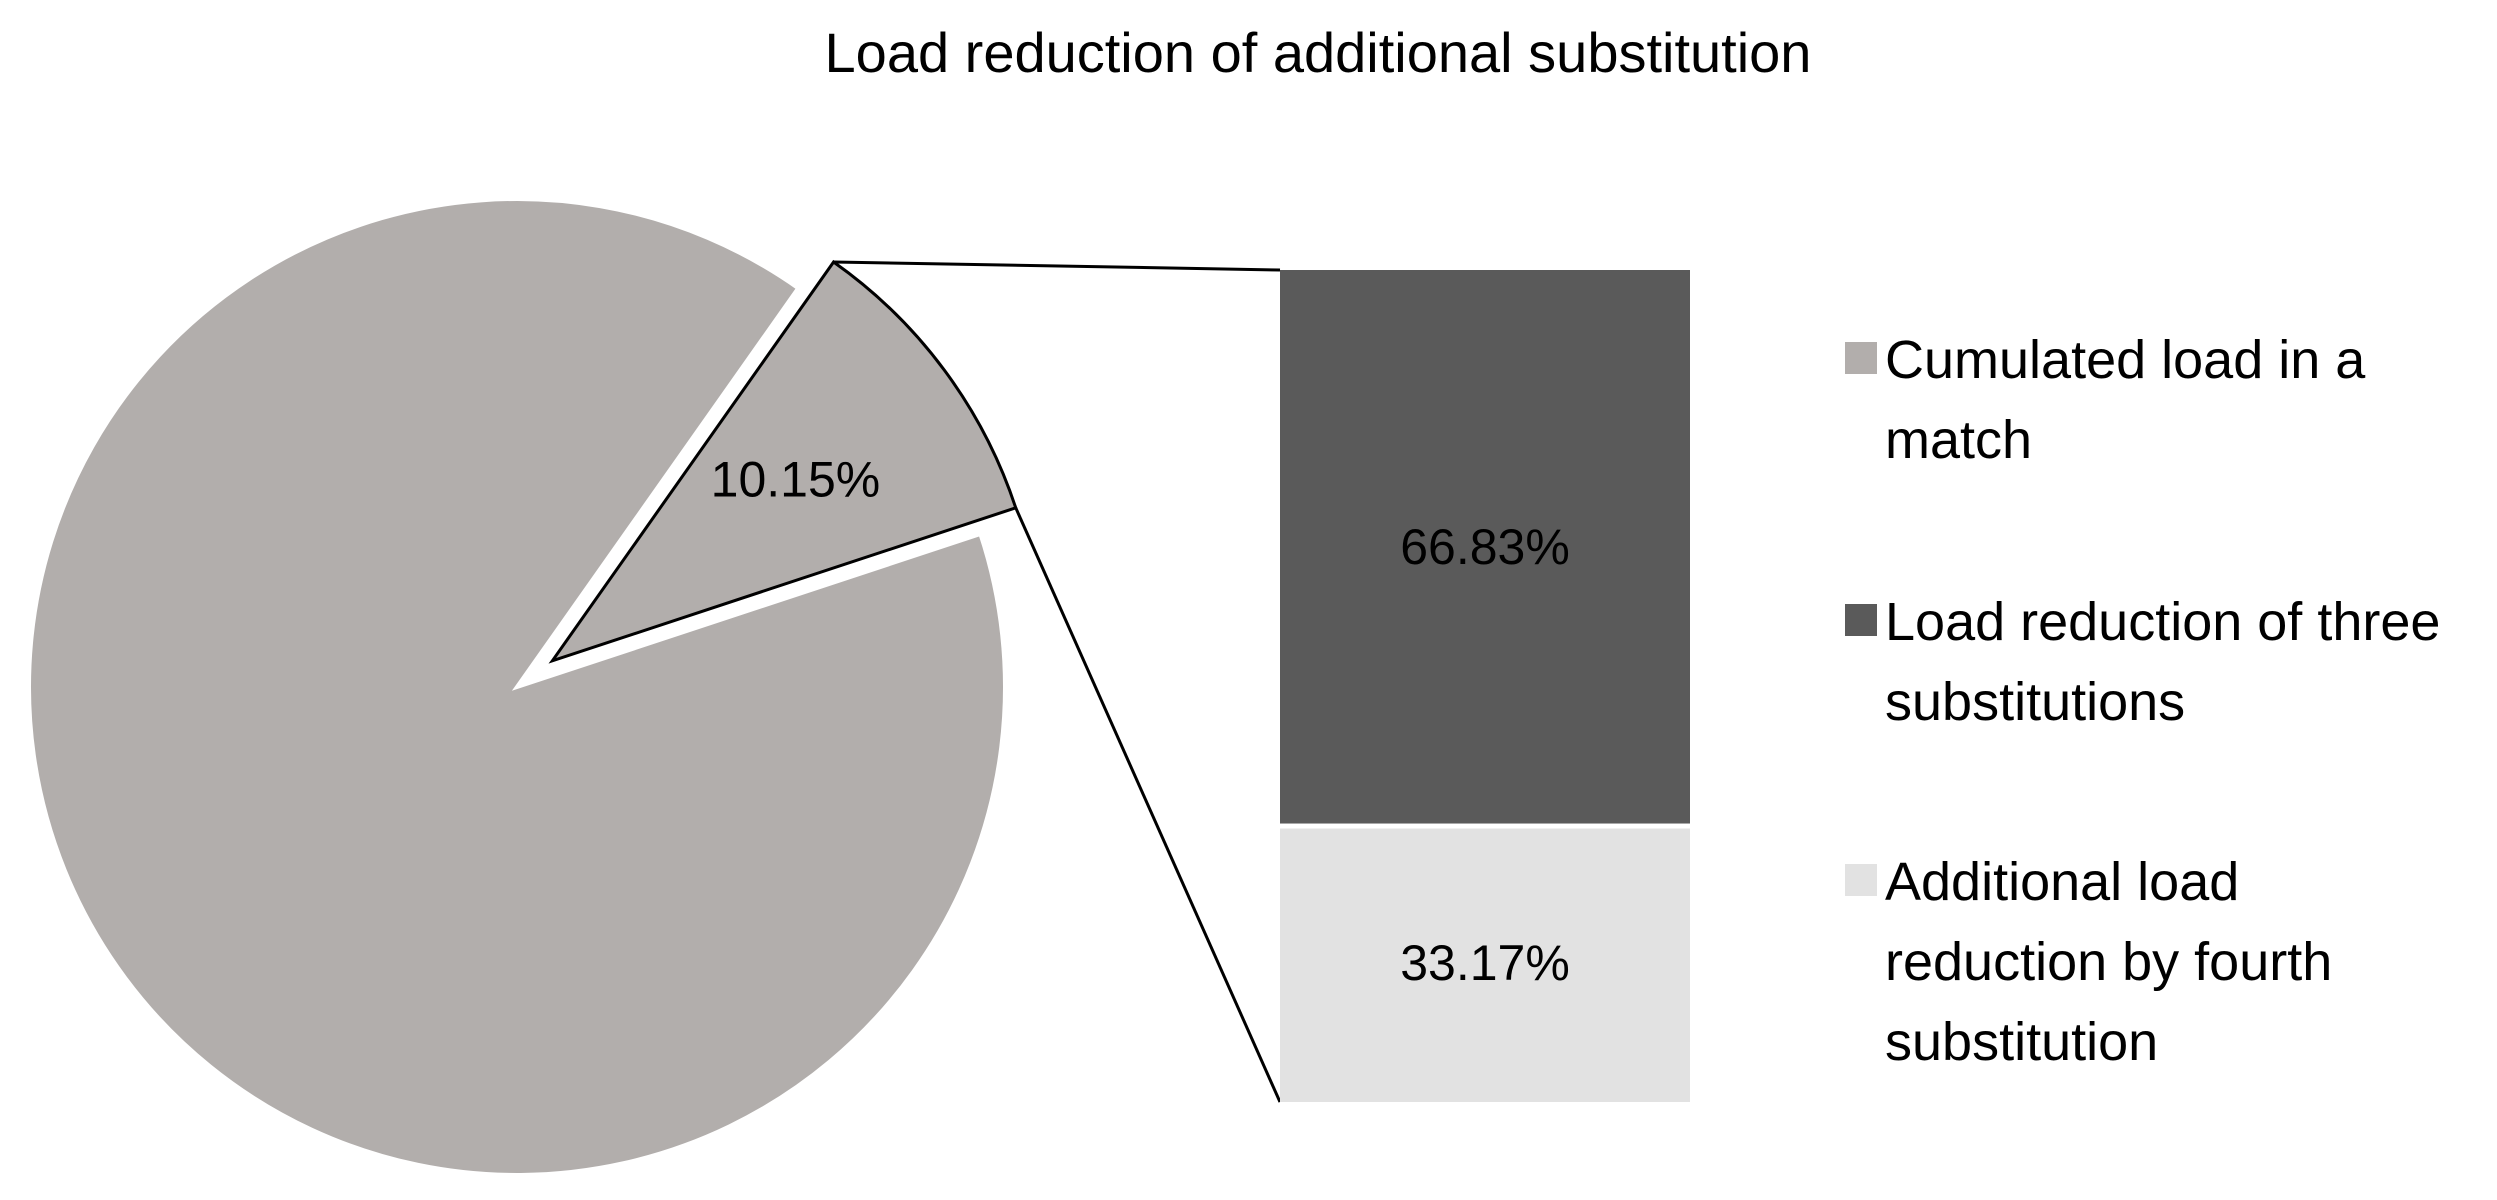 The image size is (2497, 1200). I want to click on legend-label: match, so click(1958, 440).